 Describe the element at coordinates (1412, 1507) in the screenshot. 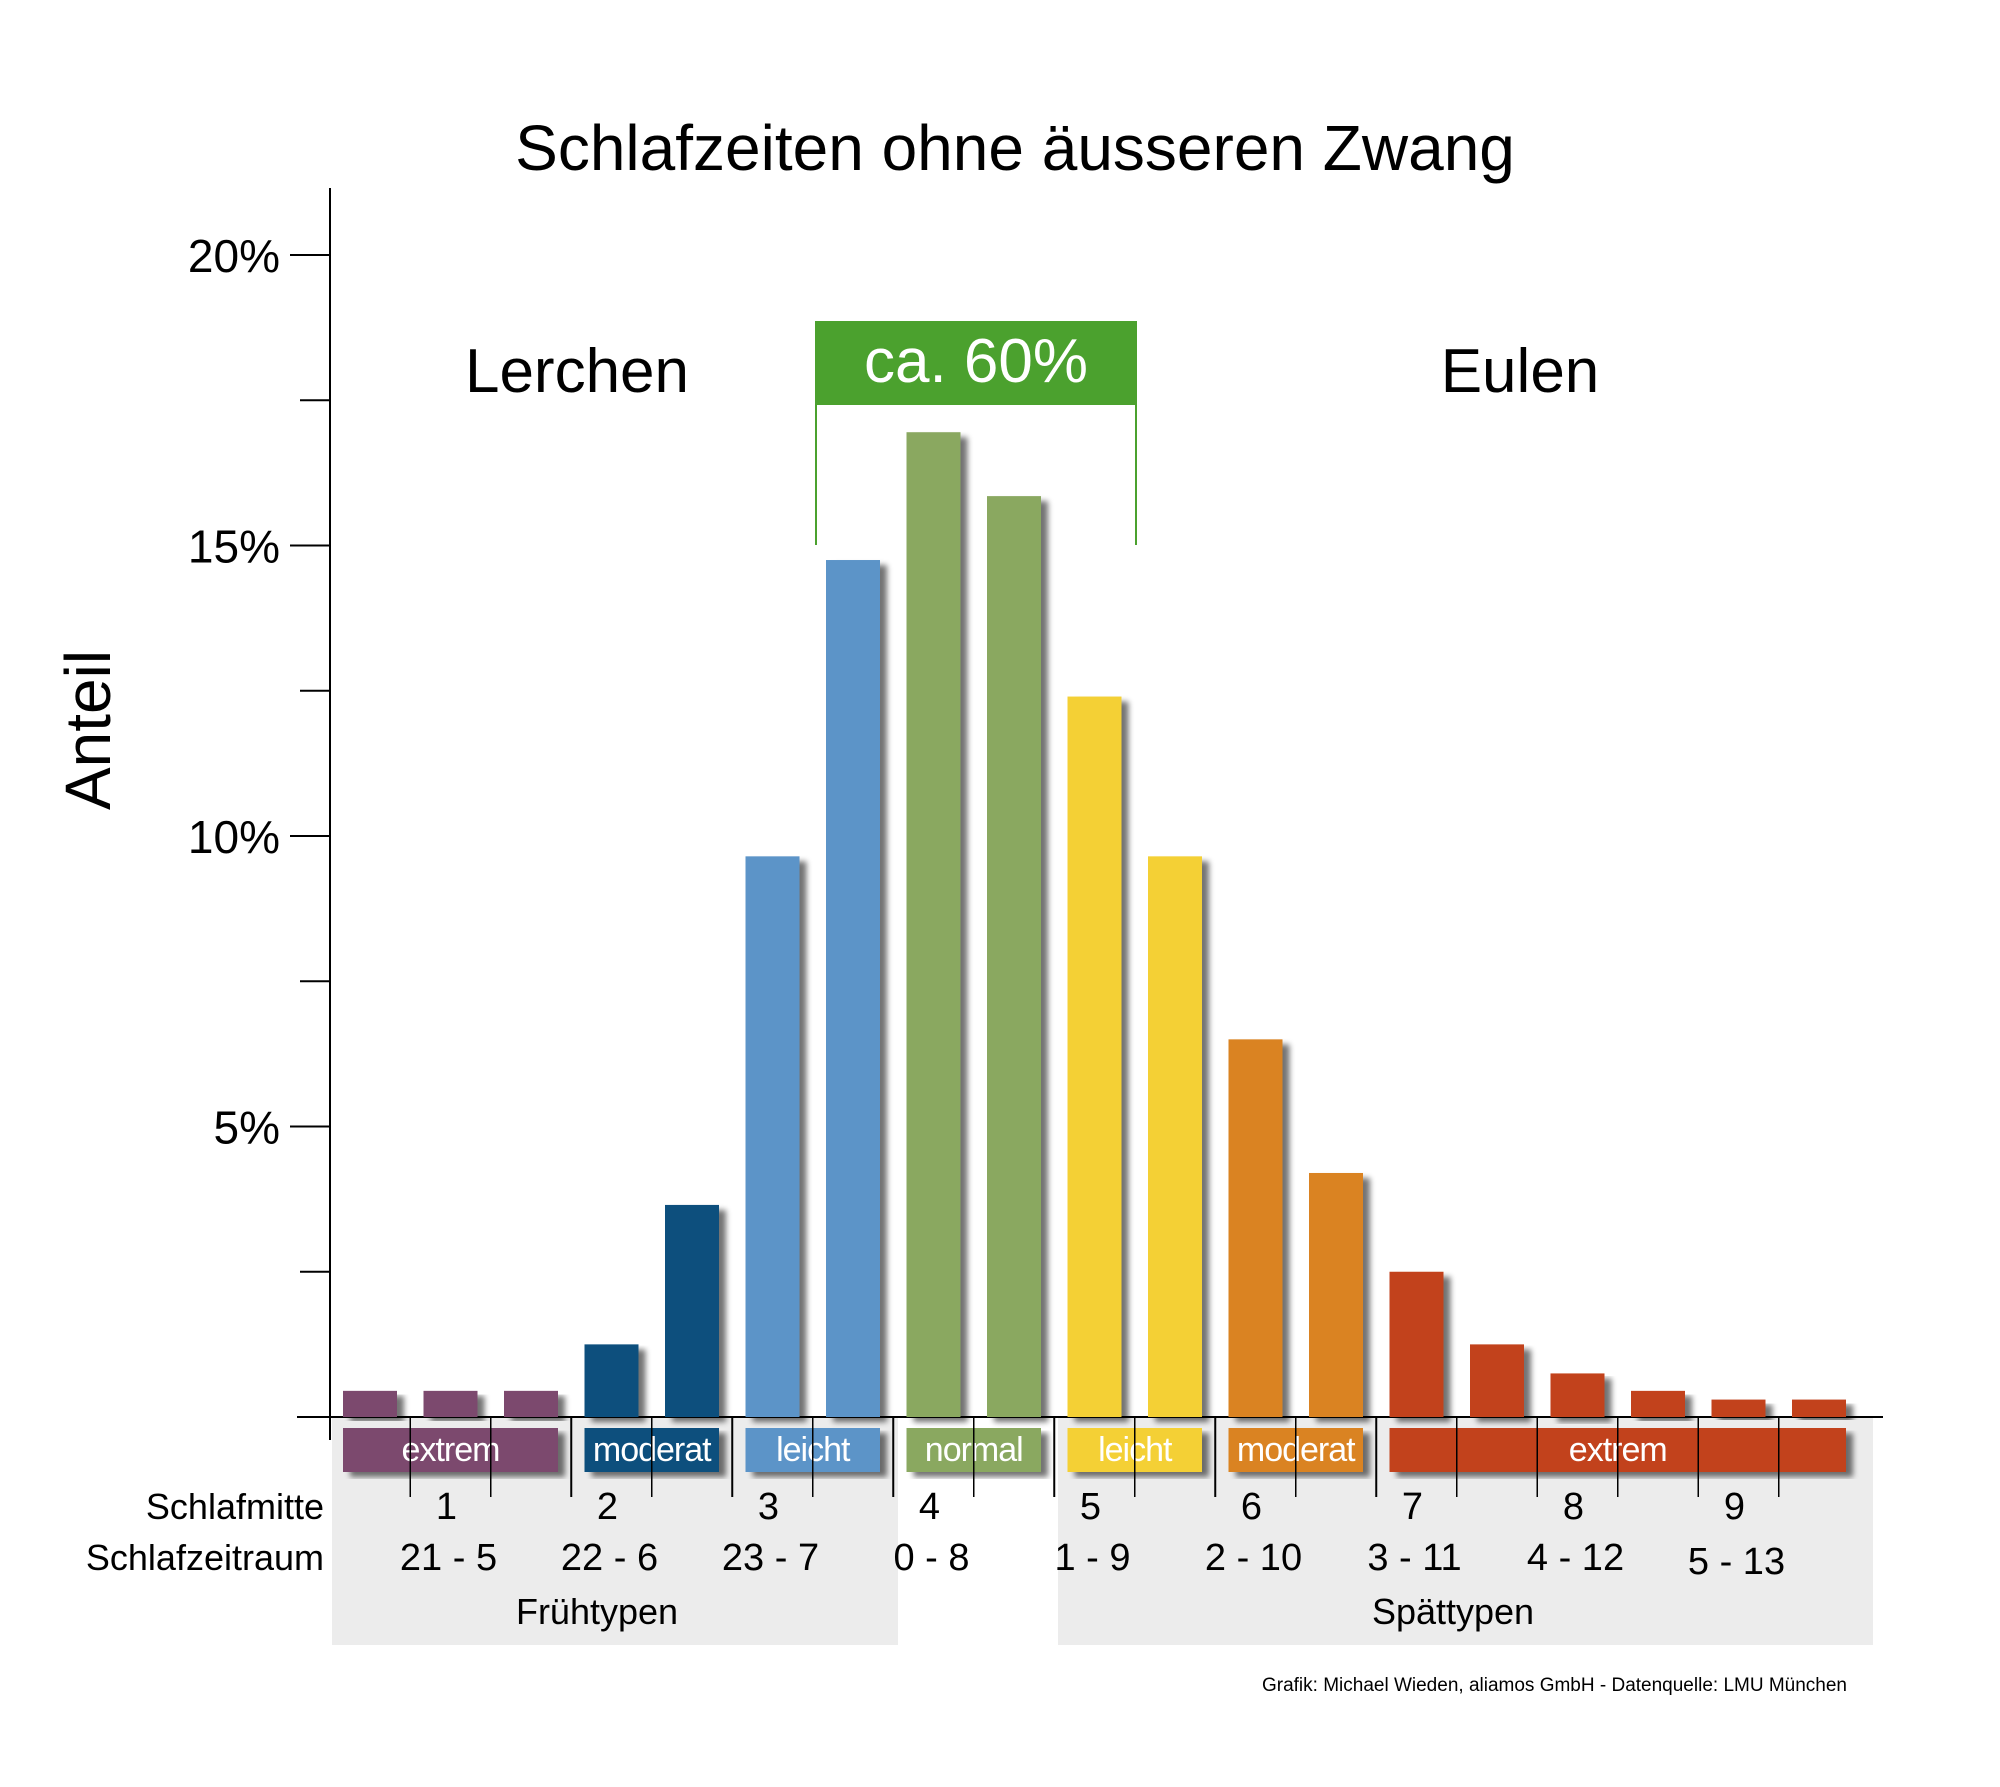

I see `schlafmitte-value: 7` at that location.